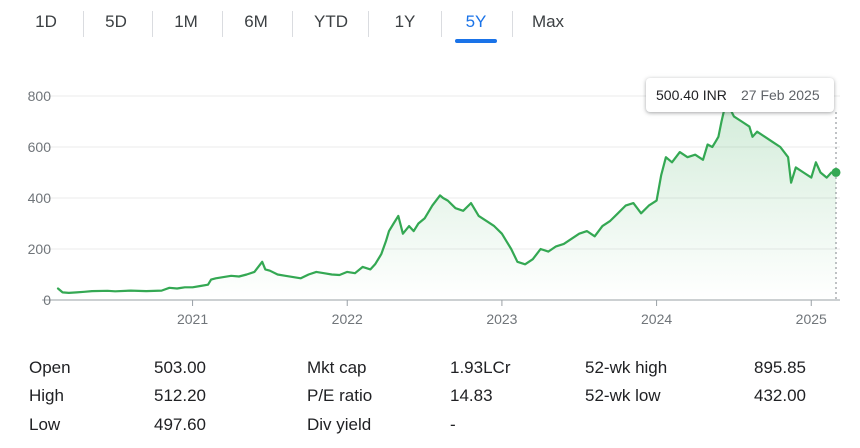 The height and width of the screenshot is (448, 860). I want to click on x-tick-label: 2024, so click(656, 319).